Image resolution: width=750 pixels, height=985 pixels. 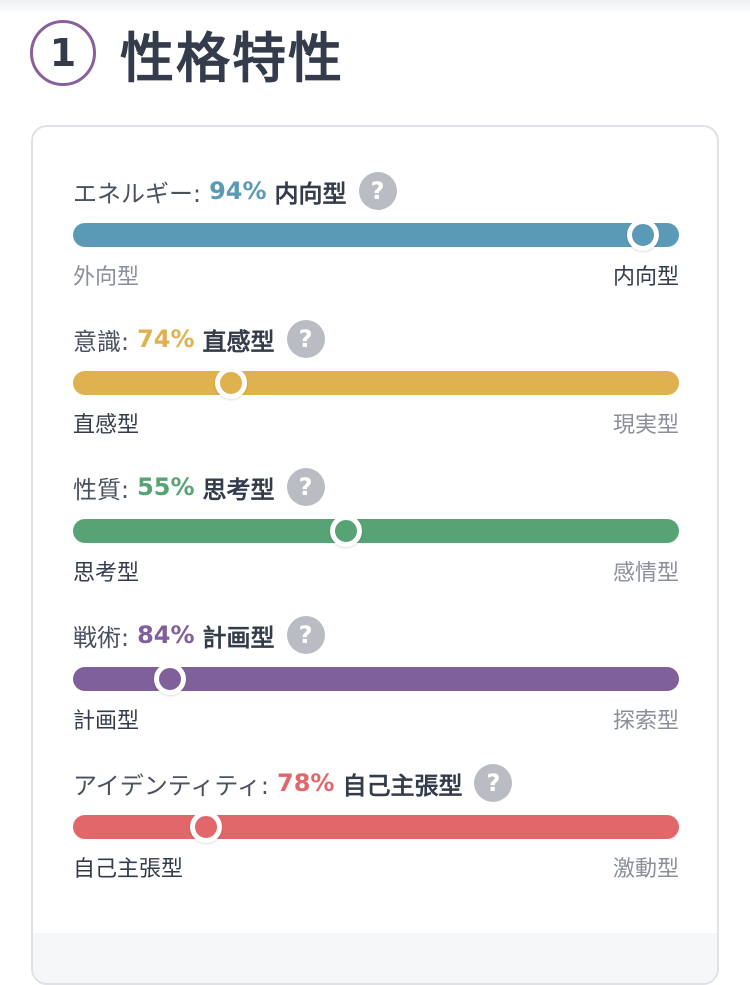 I want to click on trait-poles: 外向型 内向型, so click(x=376, y=275).